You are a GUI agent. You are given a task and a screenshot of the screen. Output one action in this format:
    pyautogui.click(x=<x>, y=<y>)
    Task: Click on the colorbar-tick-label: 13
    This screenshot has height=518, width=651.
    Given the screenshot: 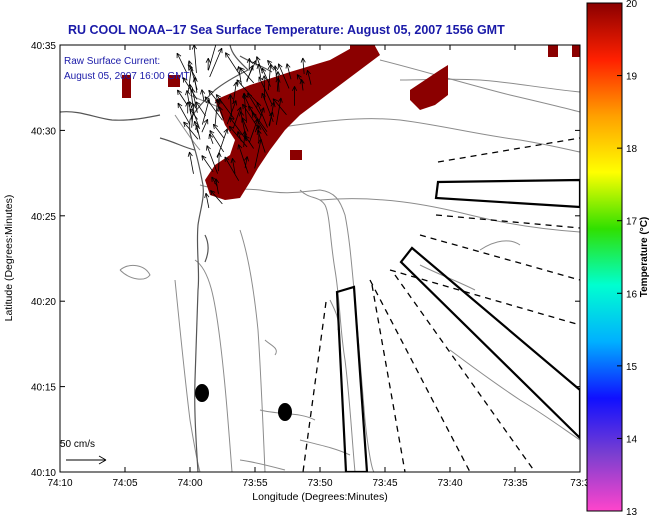 What is the action you would take?
    pyautogui.click(x=632, y=512)
    